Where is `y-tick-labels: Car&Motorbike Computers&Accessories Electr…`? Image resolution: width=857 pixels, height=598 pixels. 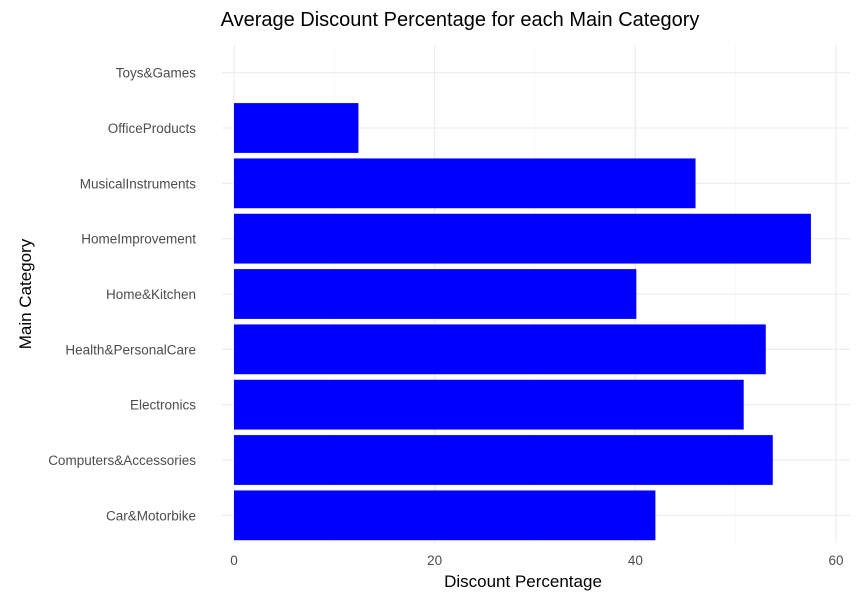
y-tick-labels: Car&Motorbike Computers&Accessories Electr… is located at coordinates (122, 295).